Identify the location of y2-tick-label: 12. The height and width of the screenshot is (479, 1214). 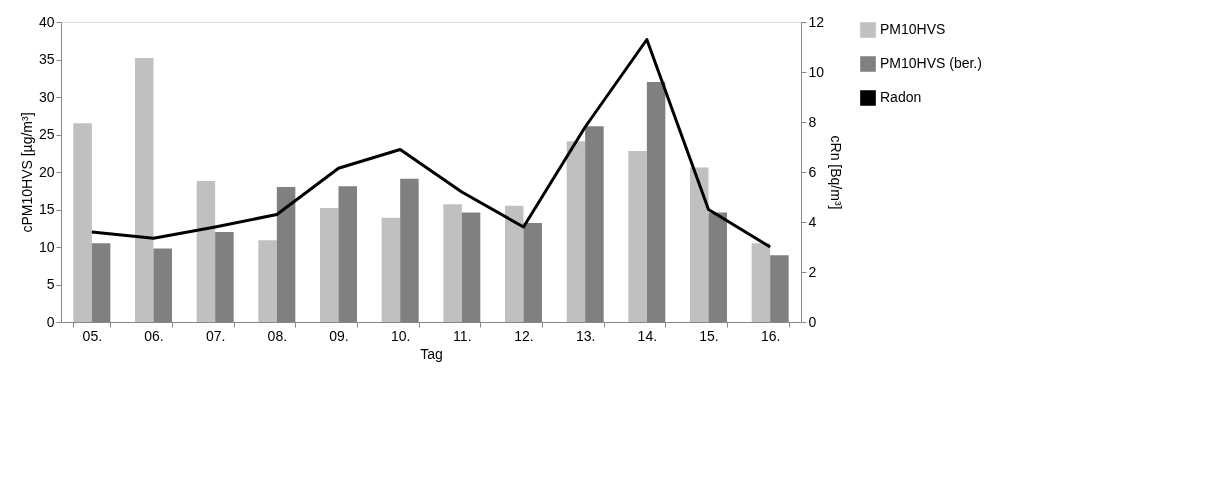
(816, 21).